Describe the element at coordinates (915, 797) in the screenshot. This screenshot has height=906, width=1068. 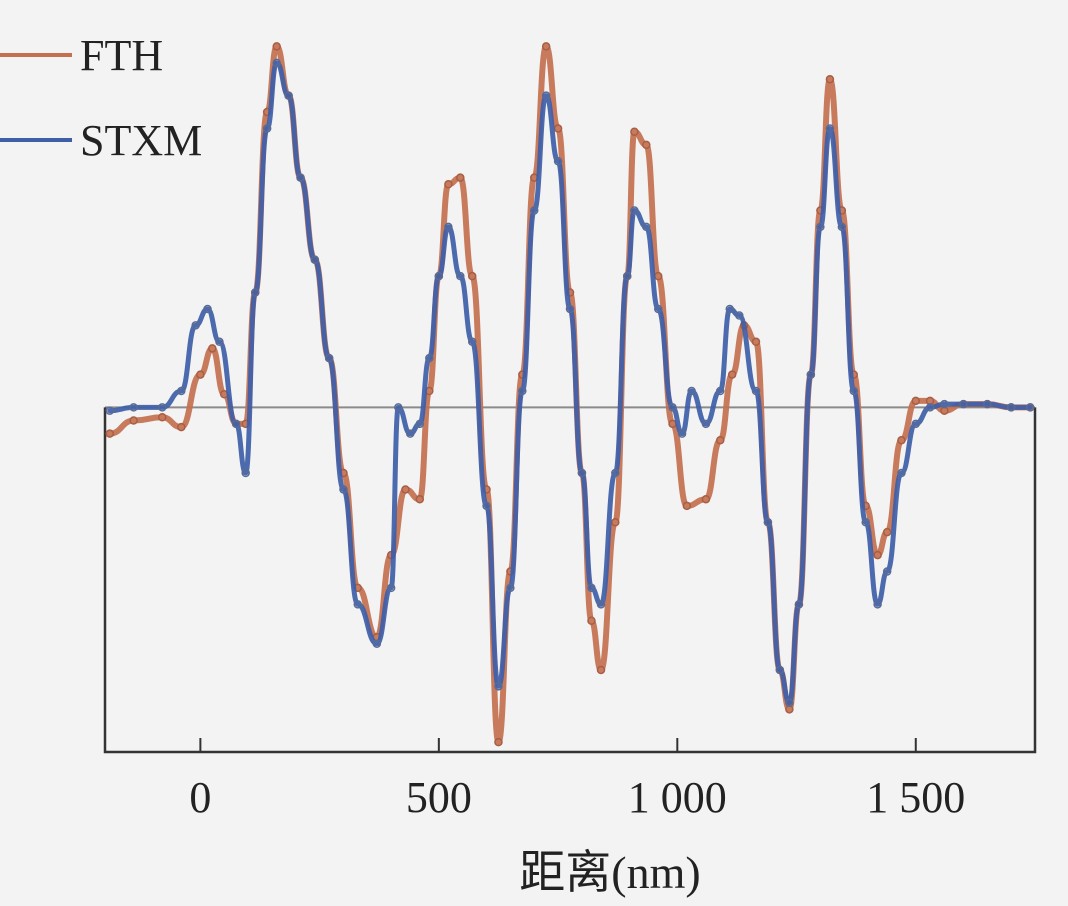
I see `x-tick-label: 1 500` at that location.